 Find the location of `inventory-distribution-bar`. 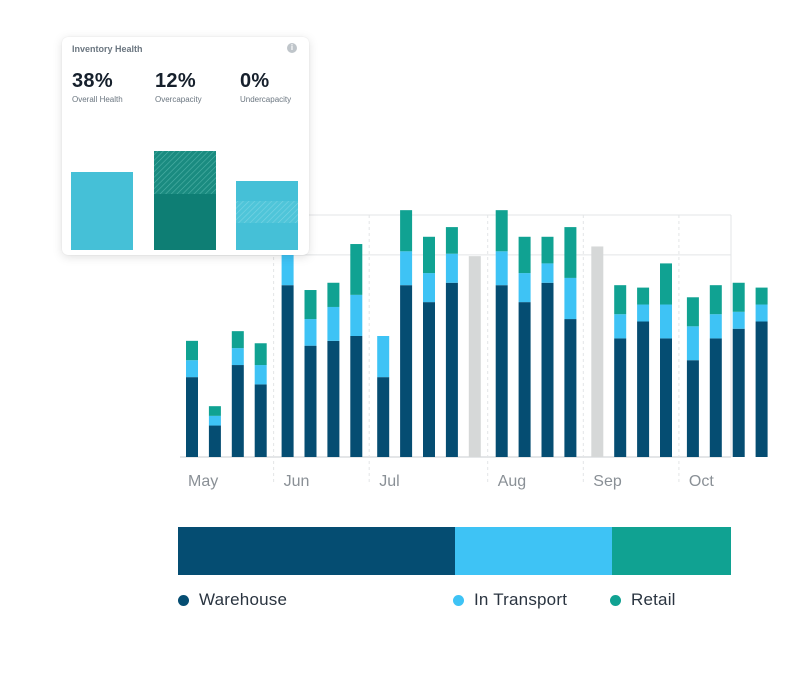

inventory-distribution-bar is located at coordinates (454, 551).